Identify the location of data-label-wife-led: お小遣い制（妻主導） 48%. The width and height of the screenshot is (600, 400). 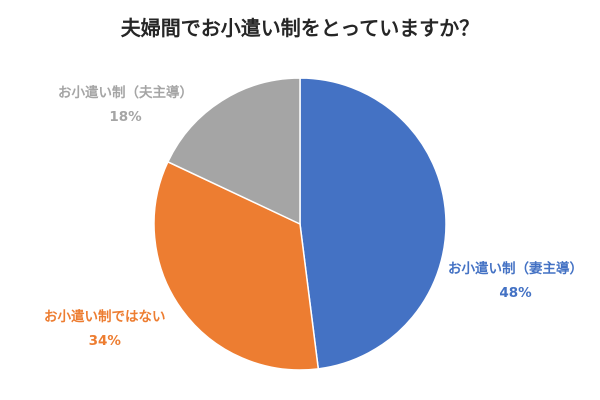
(515, 281).